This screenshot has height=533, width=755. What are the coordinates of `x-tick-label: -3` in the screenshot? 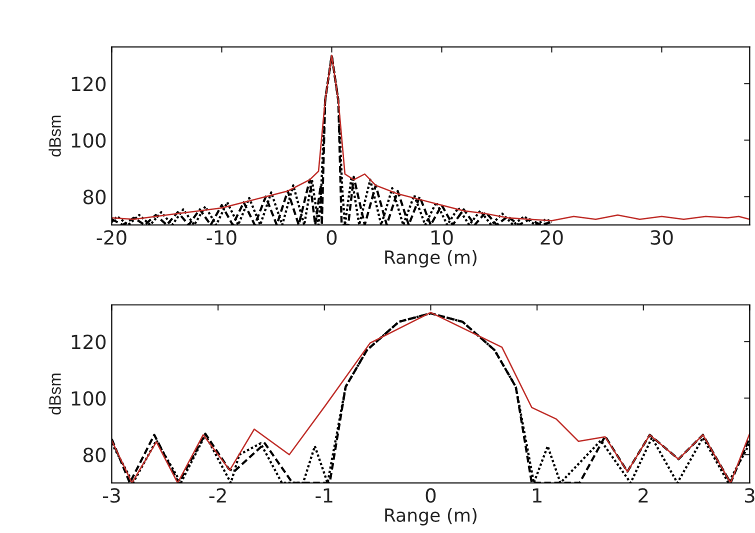 It's located at (111, 495).